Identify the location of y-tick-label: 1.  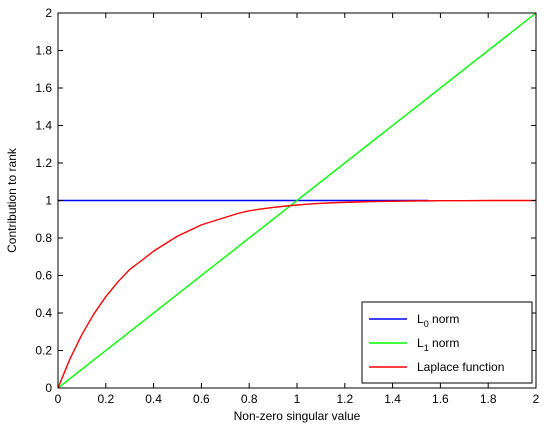
(48, 201).